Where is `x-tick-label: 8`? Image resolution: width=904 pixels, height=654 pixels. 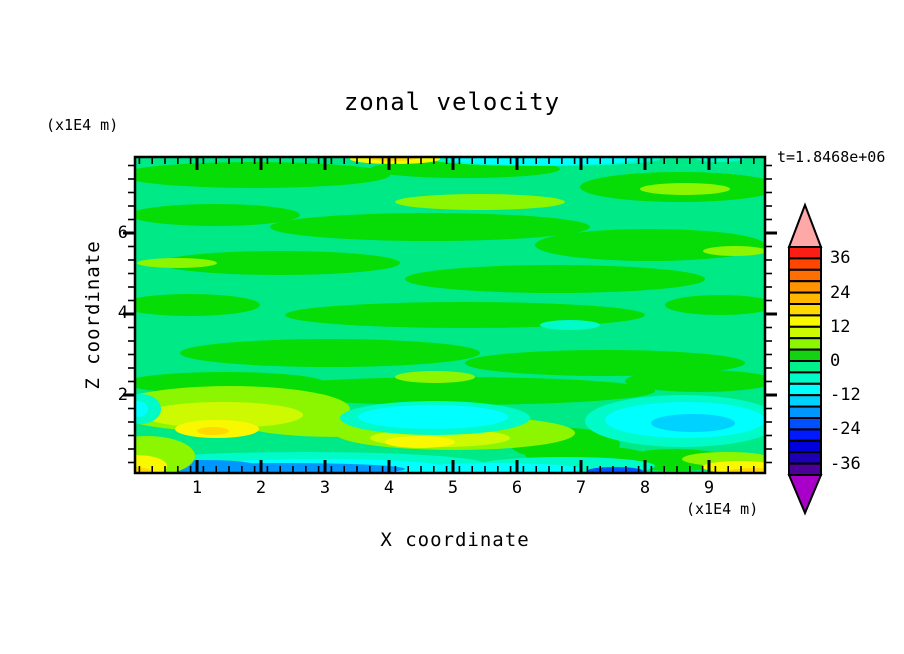 x-tick-label: 8 is located at coordinates (645, 488).